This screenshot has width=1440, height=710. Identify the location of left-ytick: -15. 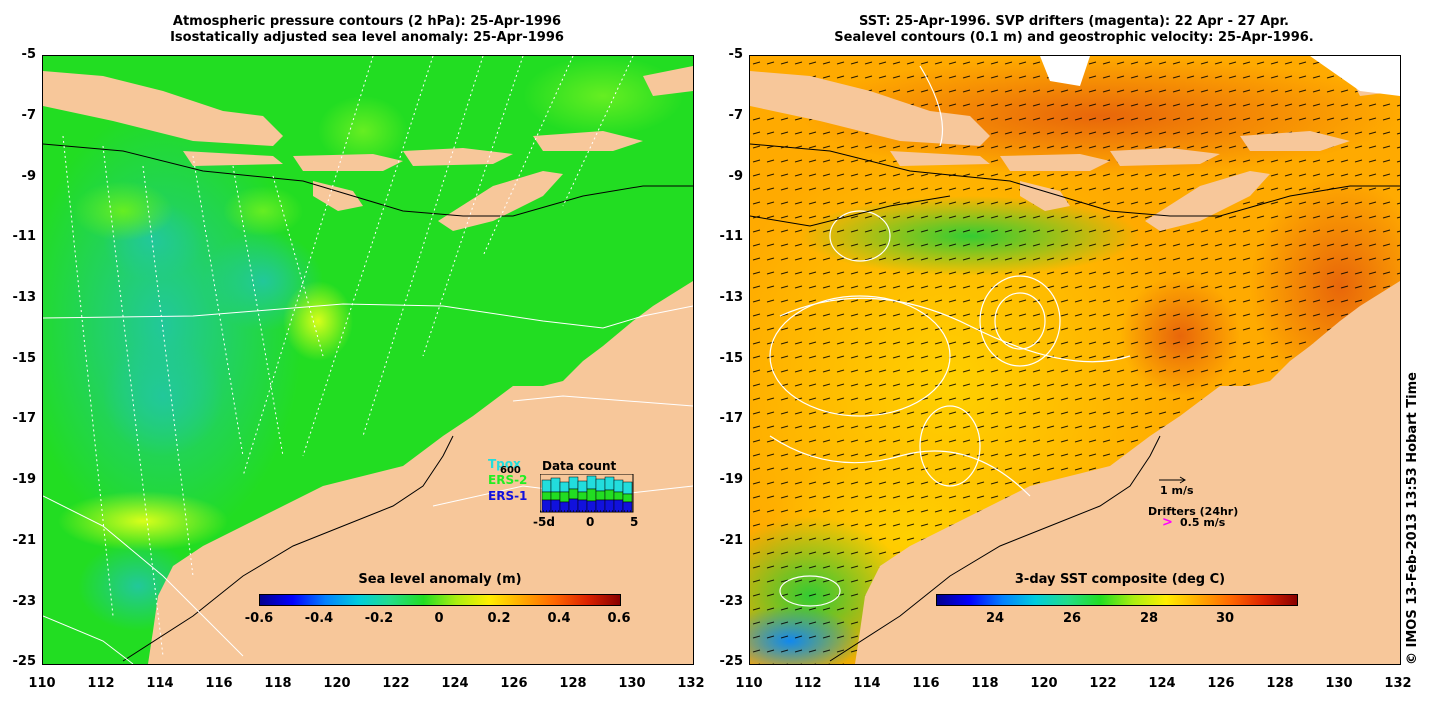
(24, 358).